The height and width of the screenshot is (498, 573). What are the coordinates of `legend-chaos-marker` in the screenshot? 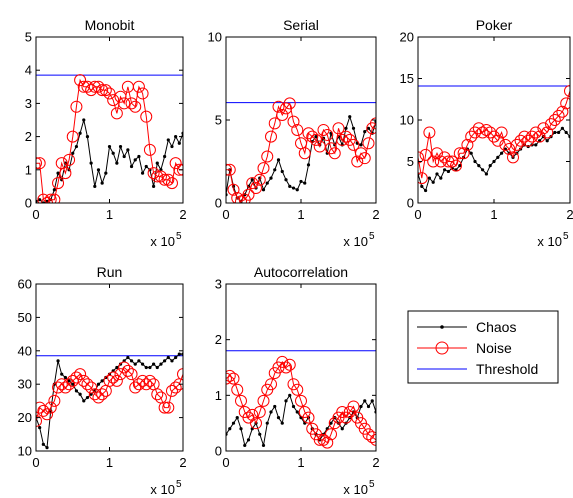 It's located at (442, 327).